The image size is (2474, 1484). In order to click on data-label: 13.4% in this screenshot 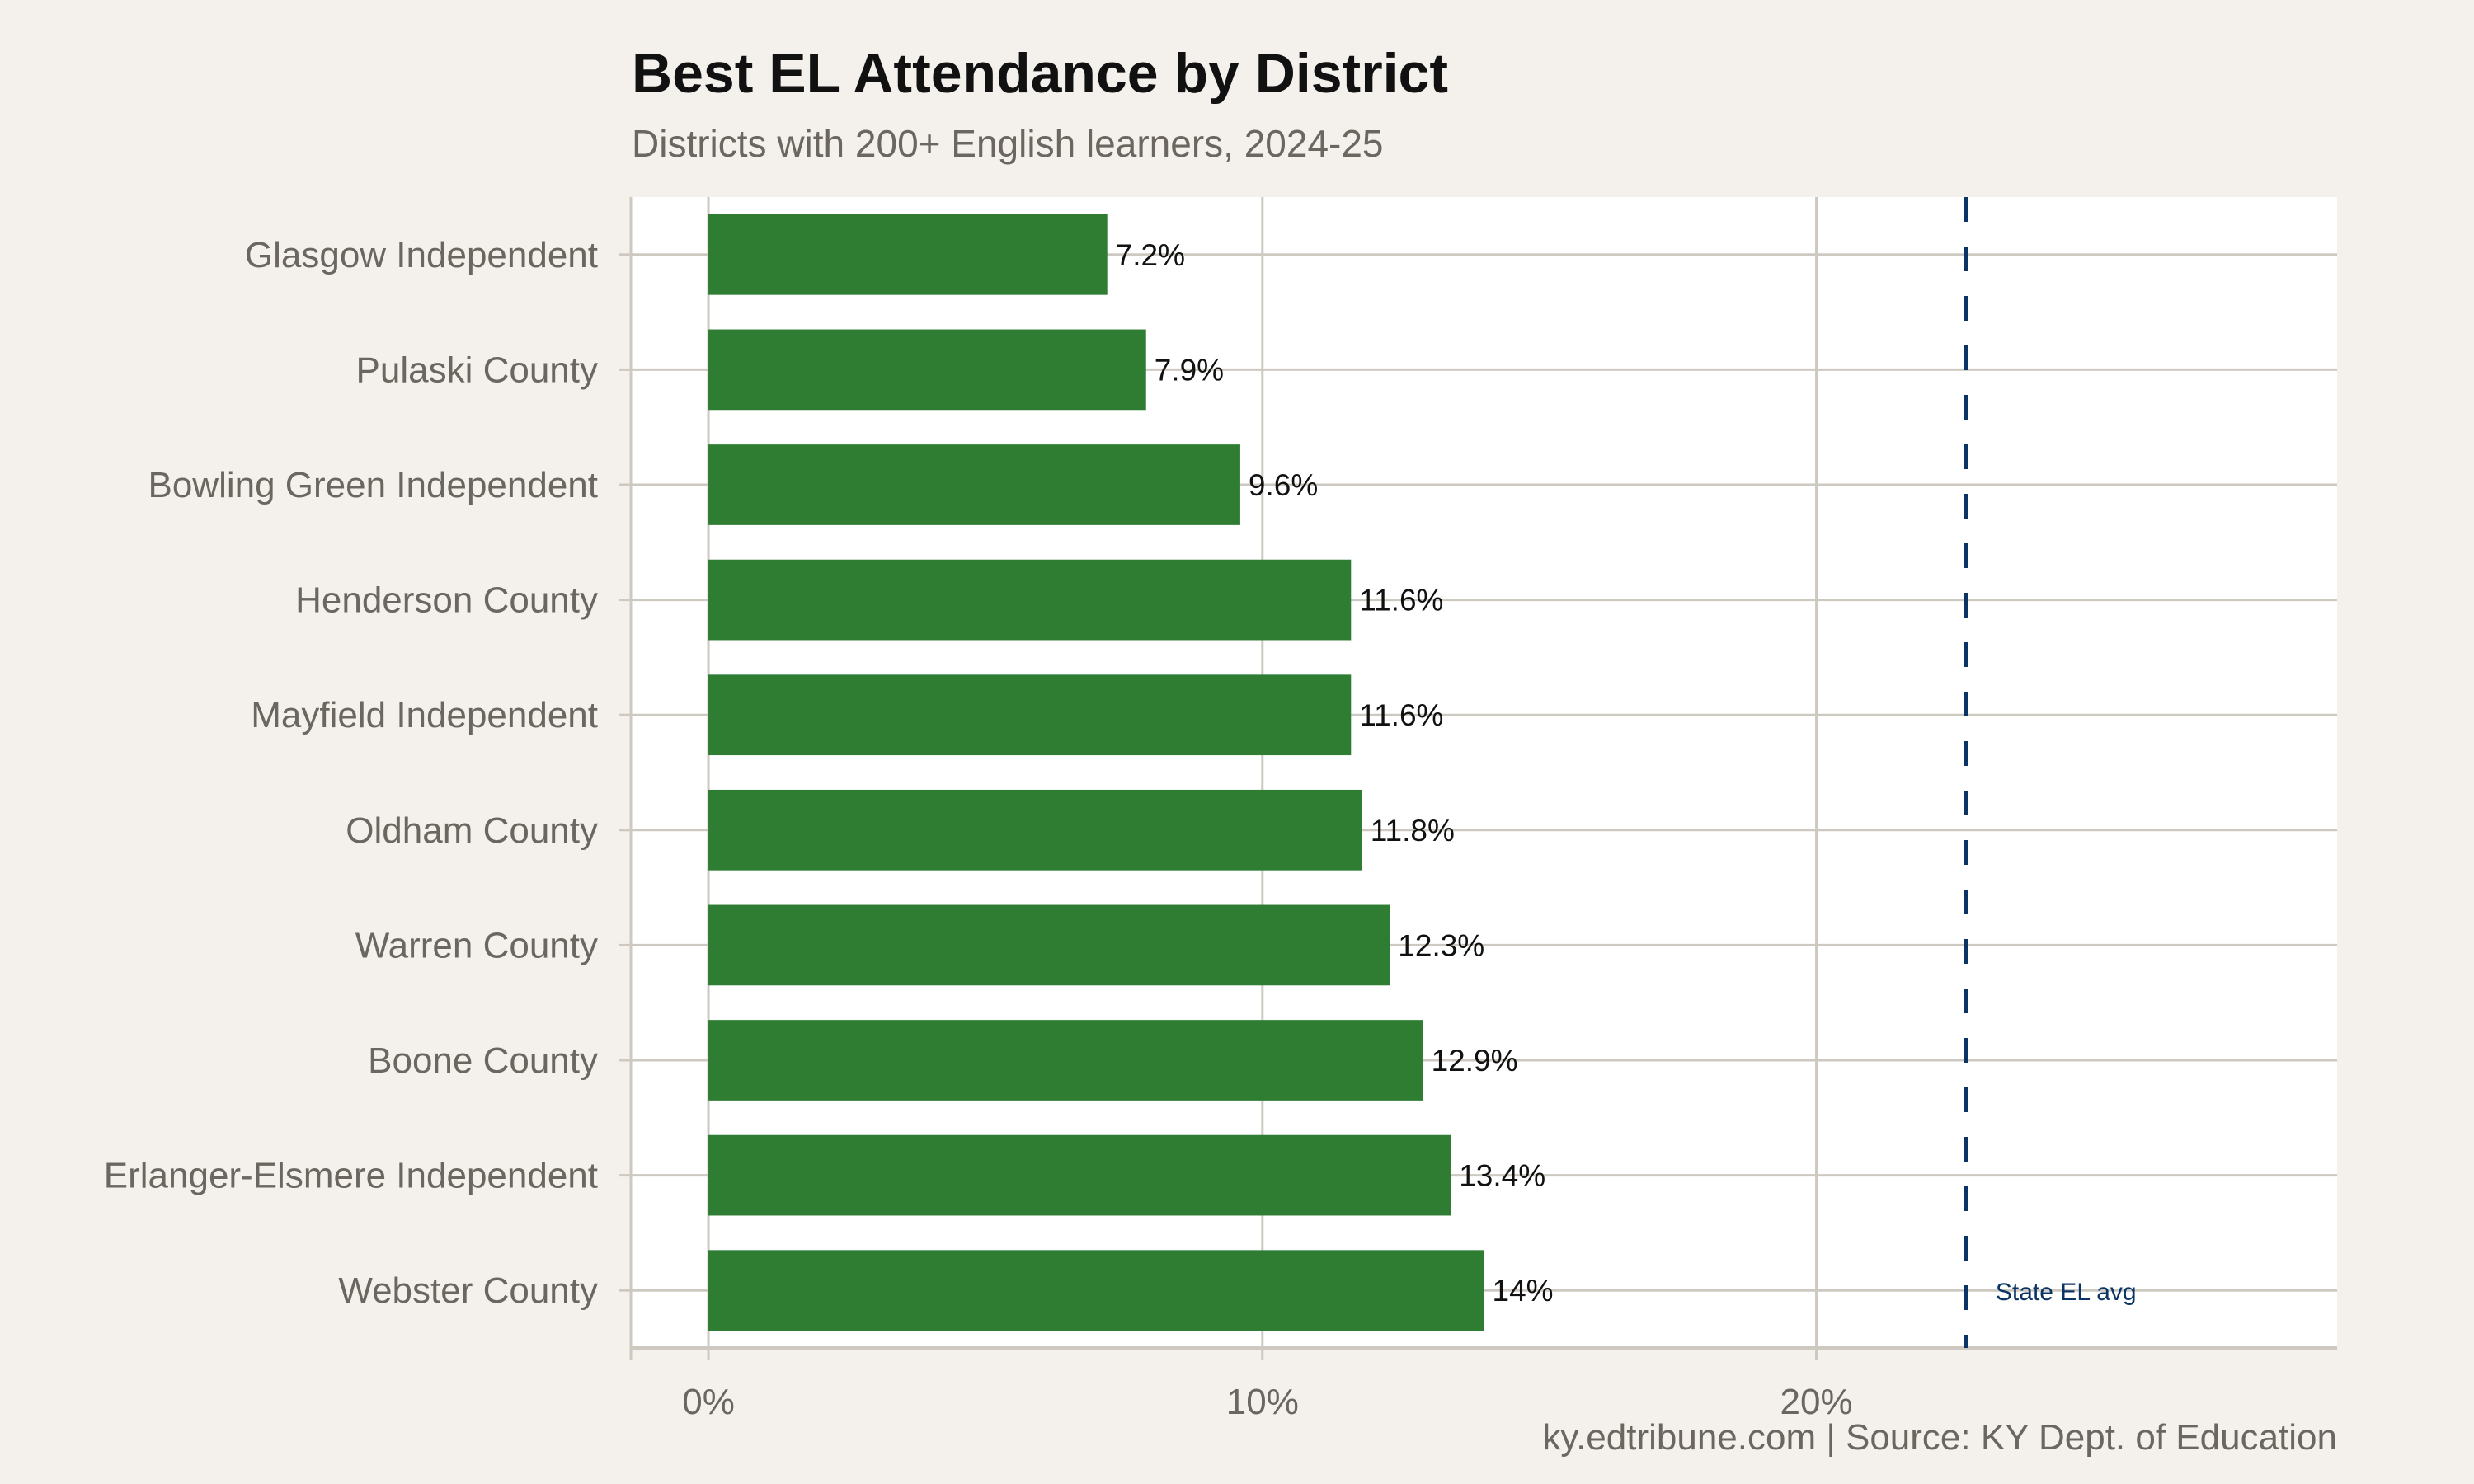, I will do `click(1502, 1176)`.